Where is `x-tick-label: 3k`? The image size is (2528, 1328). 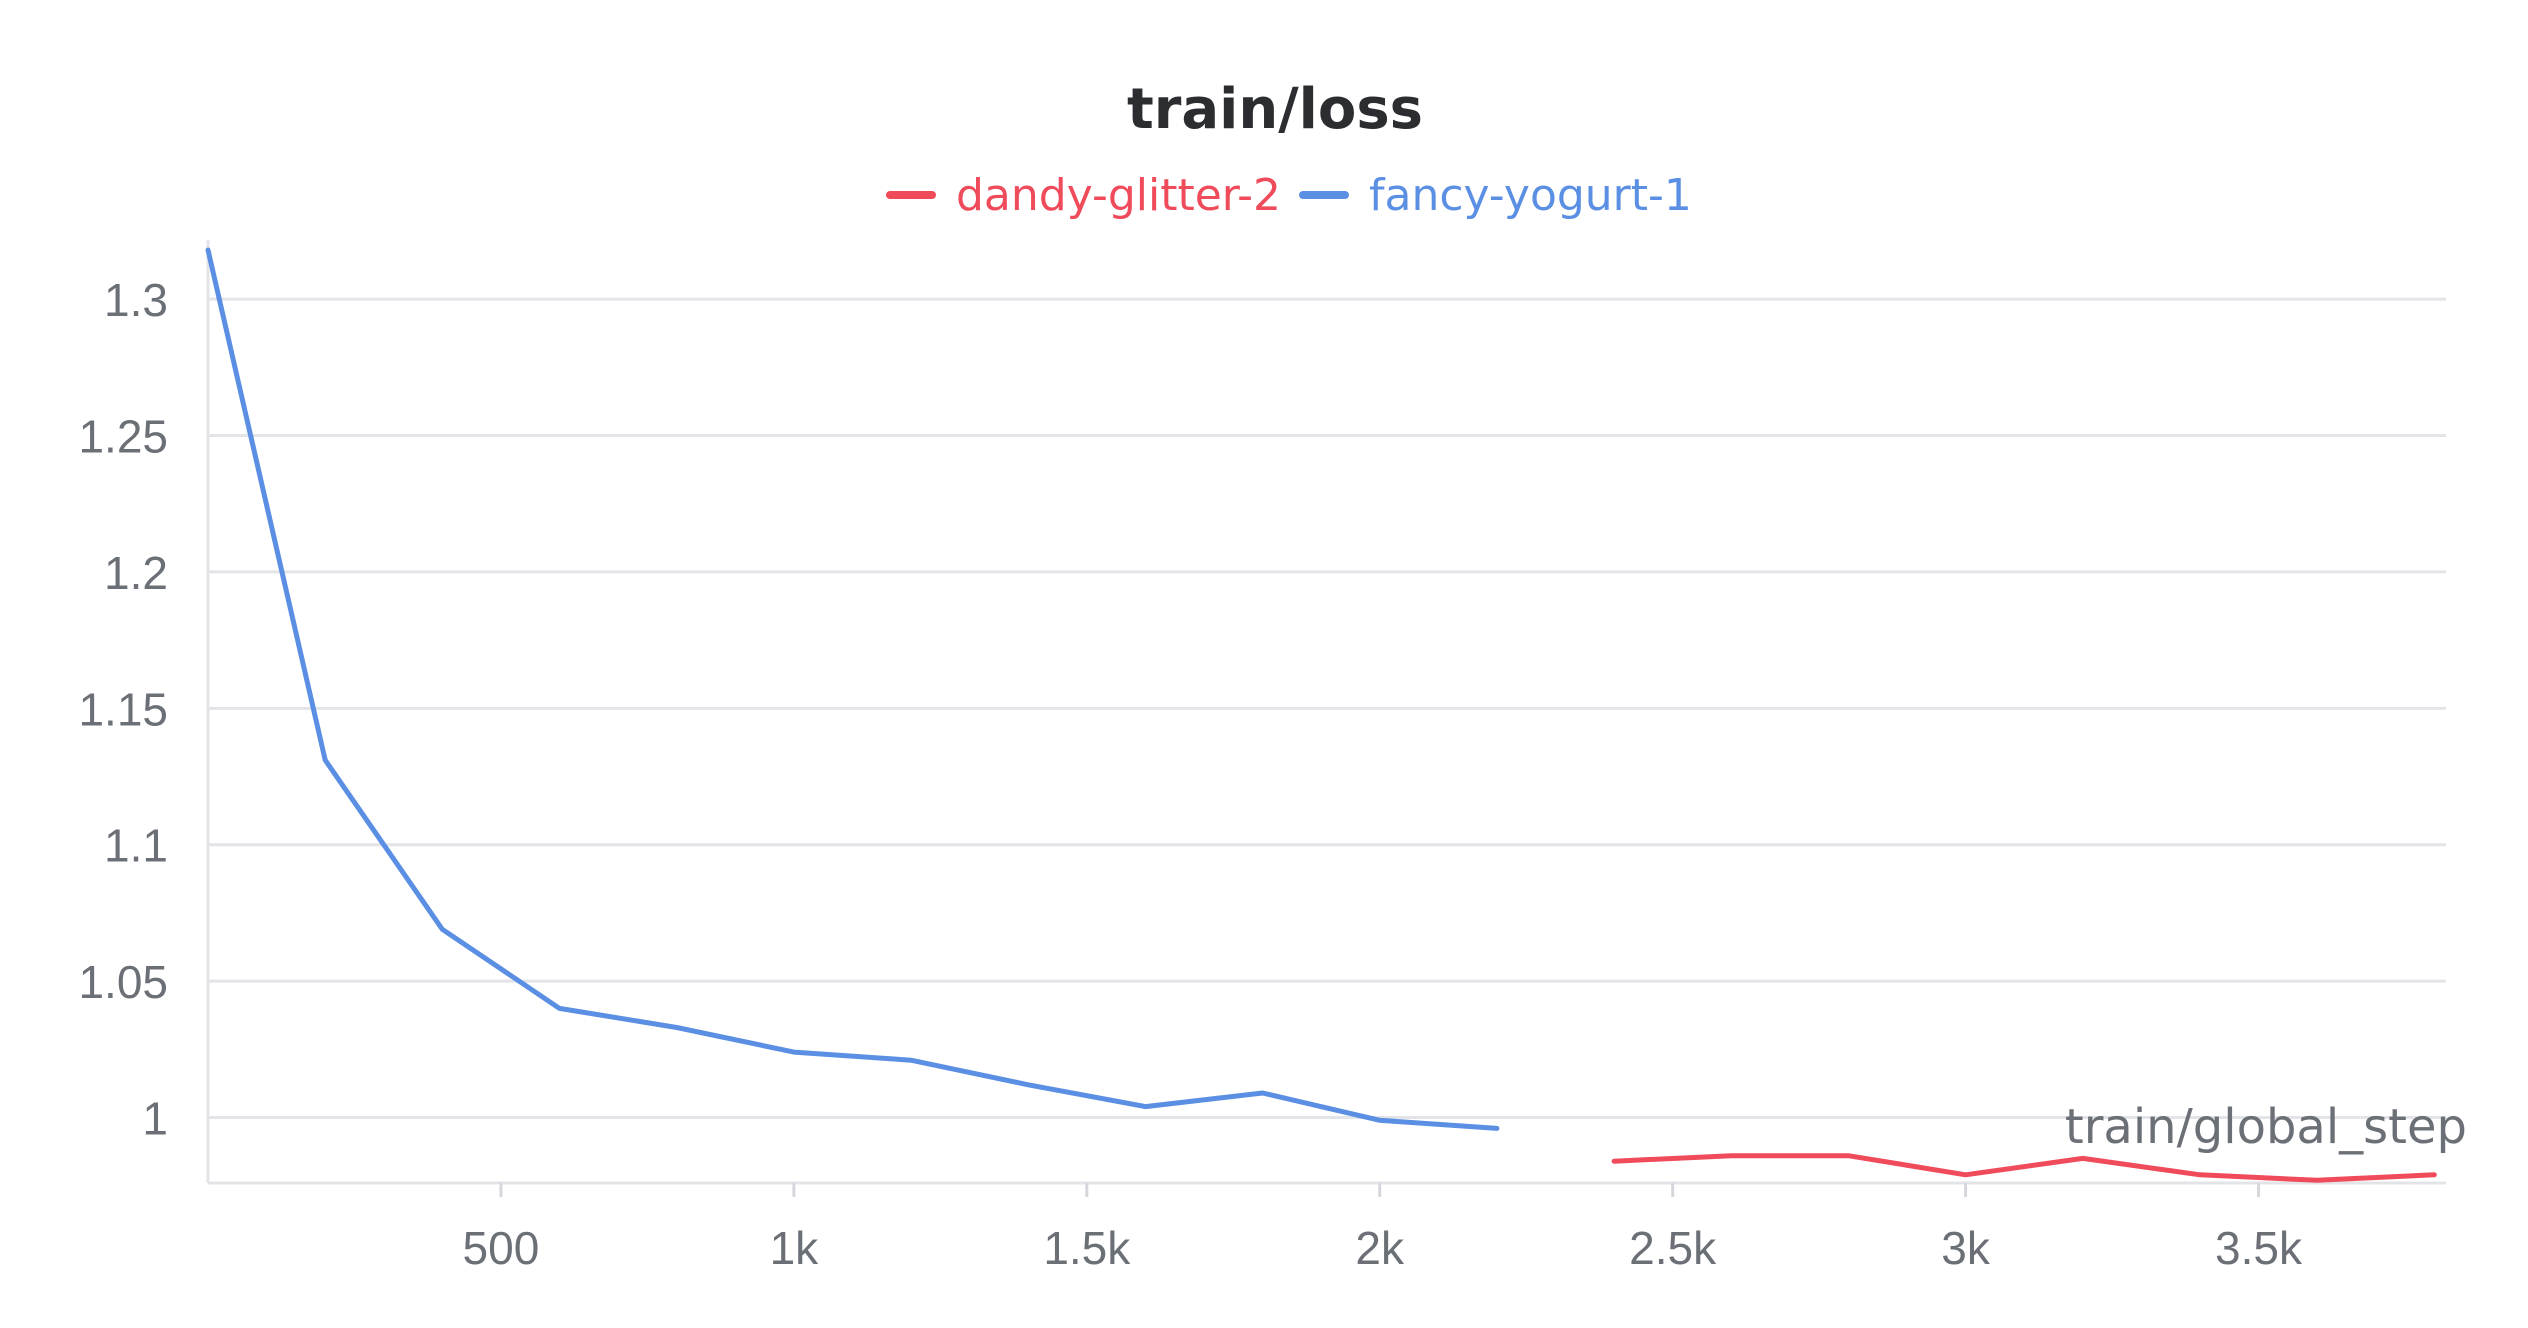
x-tick-label: 3k is located at coordinates (1966, 1248).